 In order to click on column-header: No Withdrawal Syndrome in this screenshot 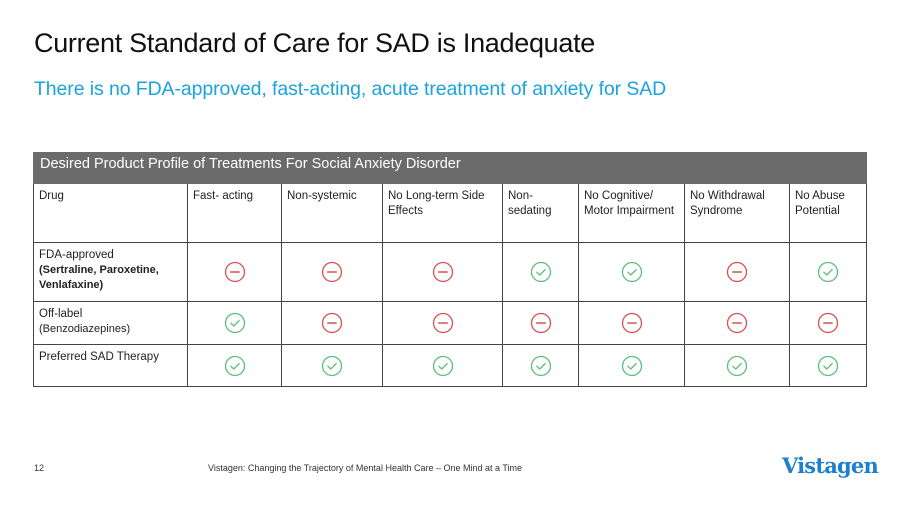, I will do `click(737, 213)`.